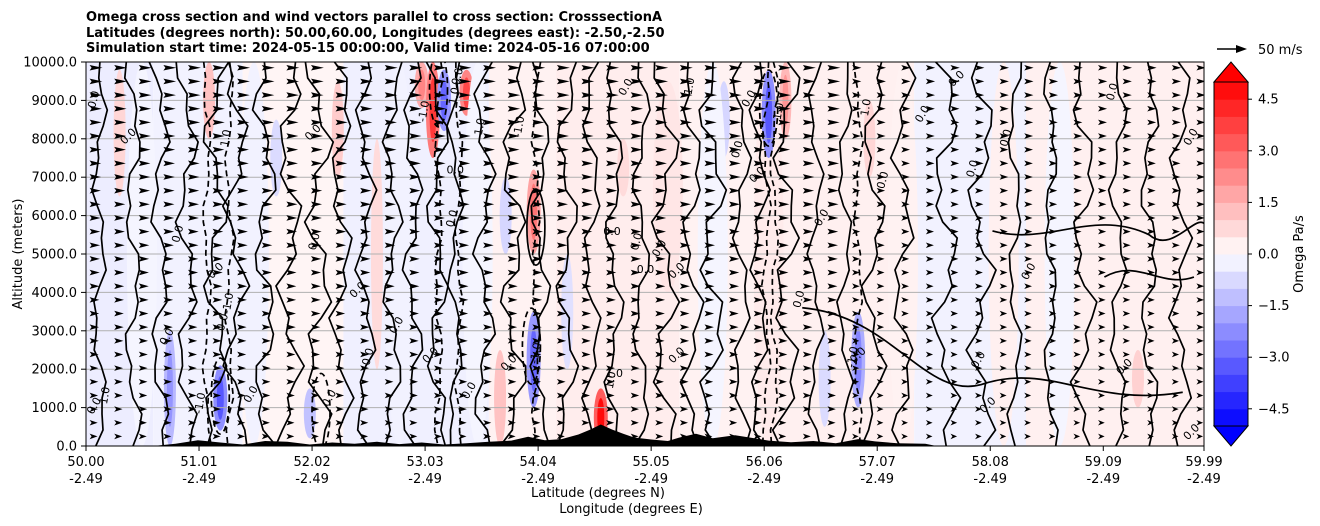 This screenshot has width=1320, height=526. Describe the element at coordinates (1274, 409) in the screenshot. I see `colorbar-tick-label: −4.5` at that location.